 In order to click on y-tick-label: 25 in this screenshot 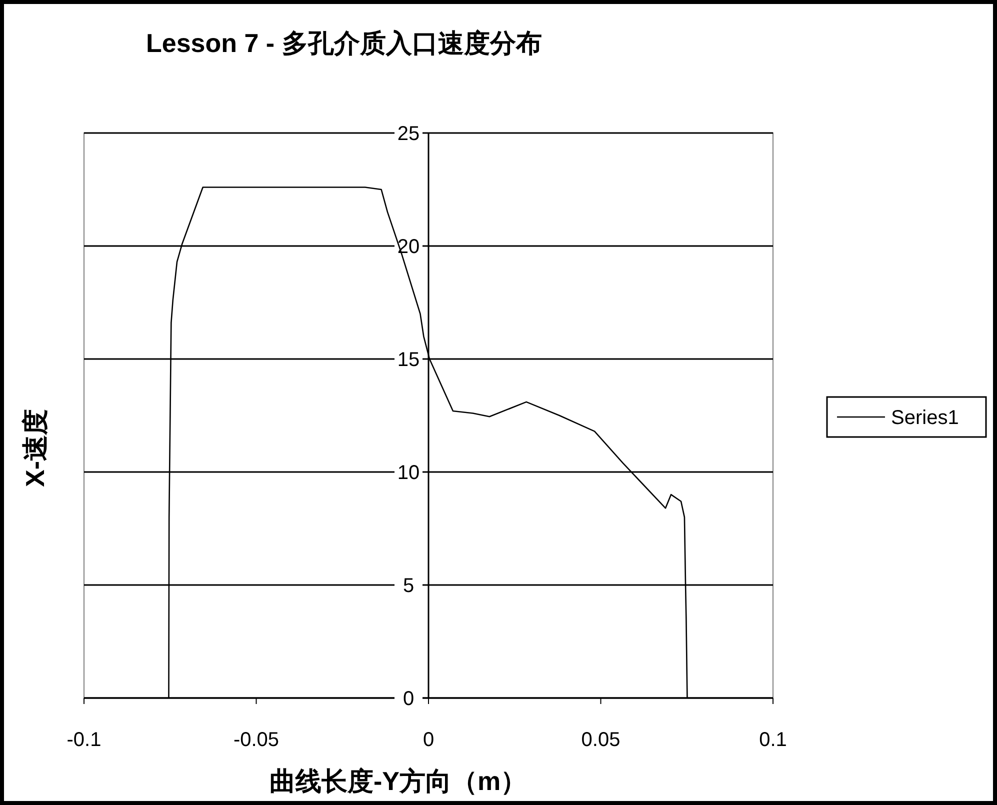, I will do `click(408, 134)`.